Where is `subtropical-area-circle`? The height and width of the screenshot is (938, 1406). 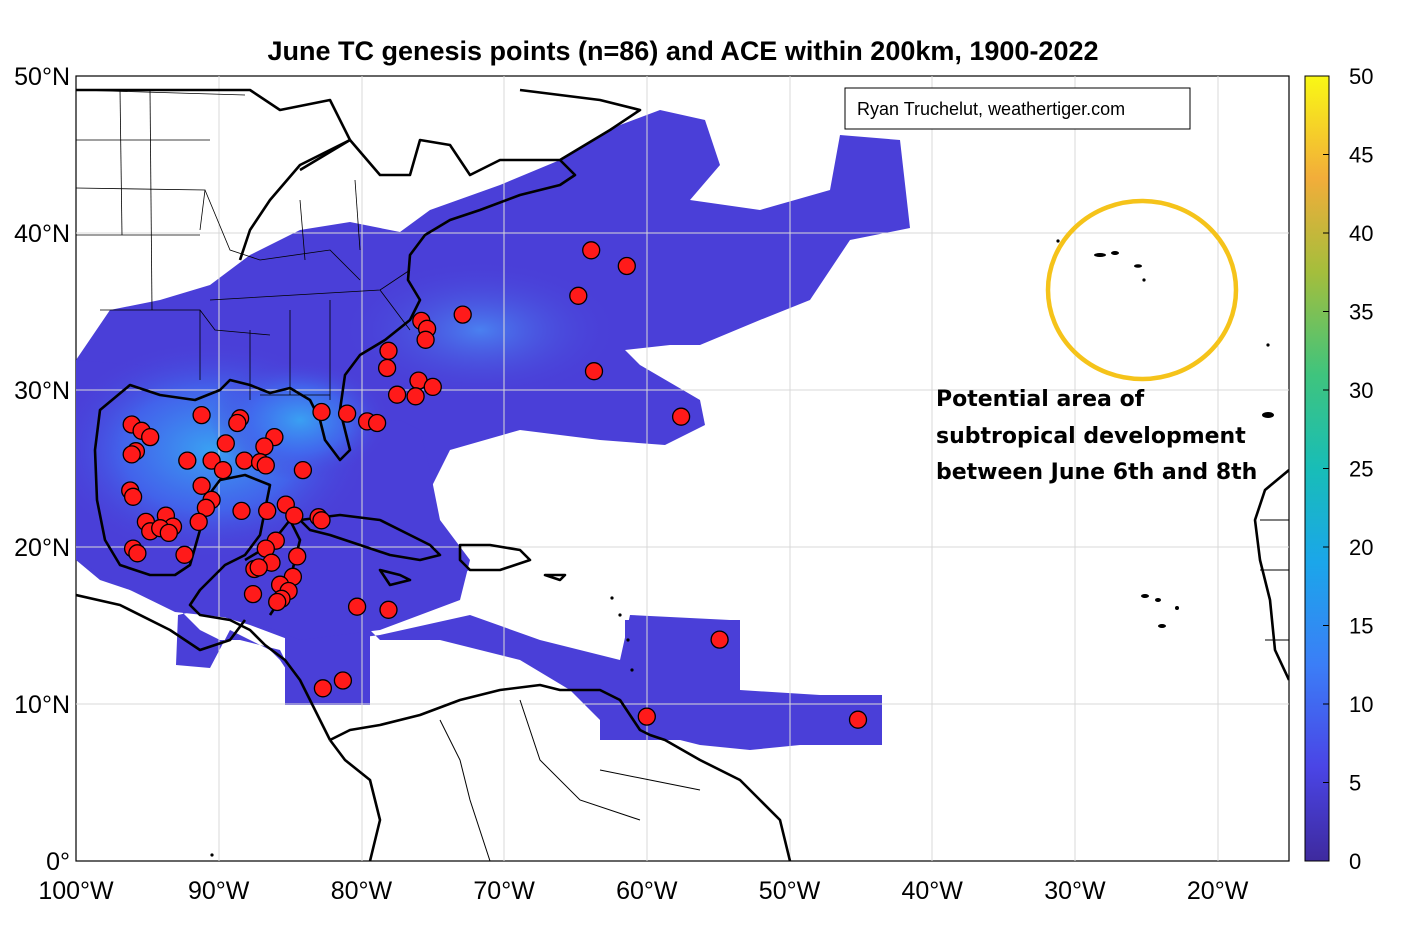 subtropical-area-circle is located at coordinates (1142, 290).